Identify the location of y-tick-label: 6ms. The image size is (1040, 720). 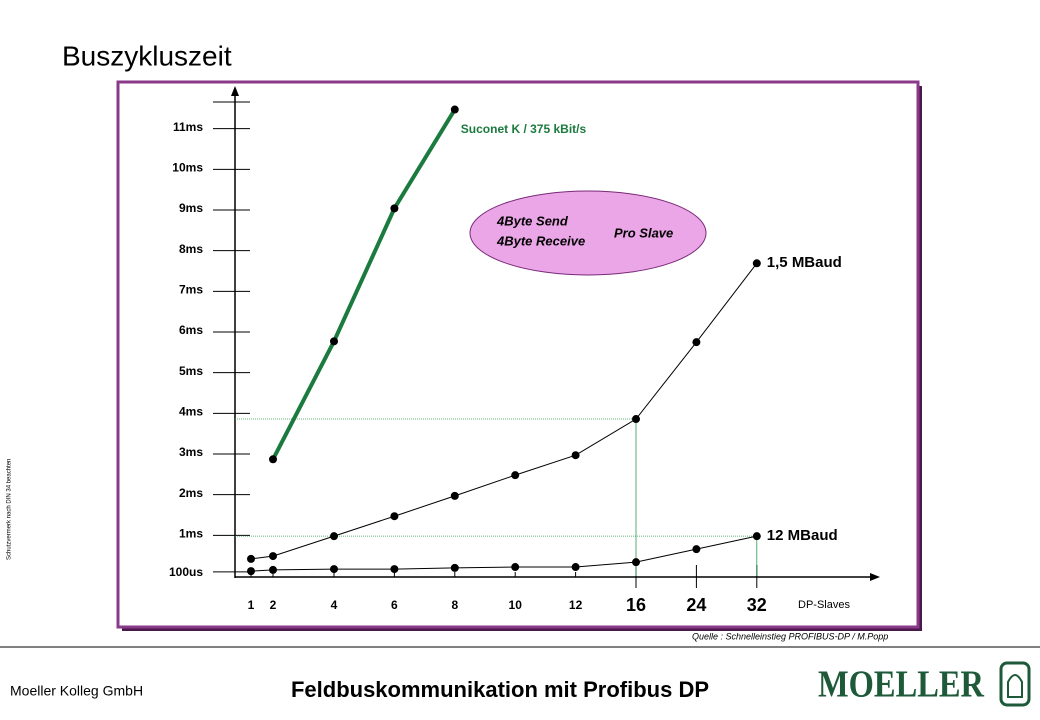
(191, 330).